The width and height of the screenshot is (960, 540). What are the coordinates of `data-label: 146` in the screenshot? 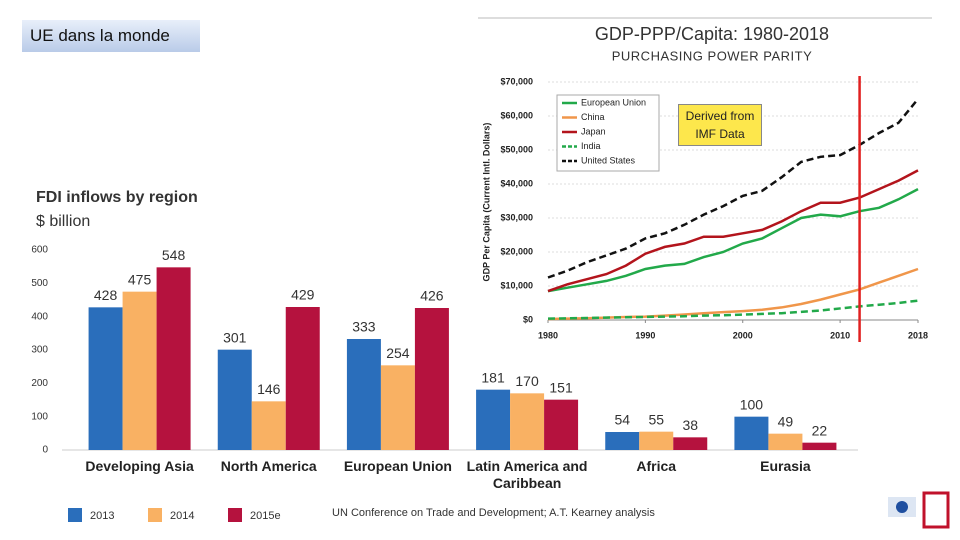 It's located at (269, 389).